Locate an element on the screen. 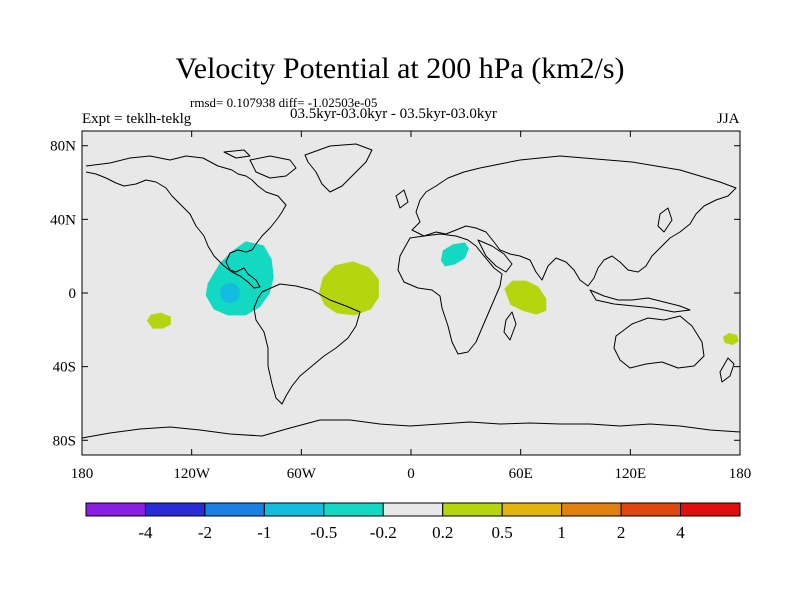 The width and height of the screenshot is (800, 600). lat-tick-label: 80N is located at coordinates (63, 147).